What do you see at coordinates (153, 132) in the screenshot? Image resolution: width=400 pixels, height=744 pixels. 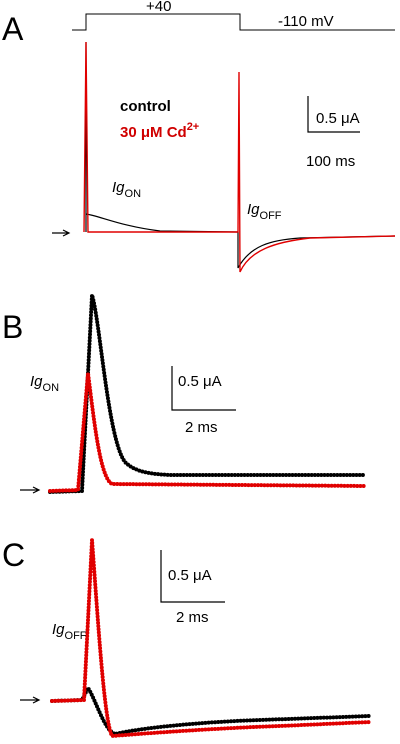 I see `legend-cd-text: 30 μM Cd` at bounding box center [153, 132].